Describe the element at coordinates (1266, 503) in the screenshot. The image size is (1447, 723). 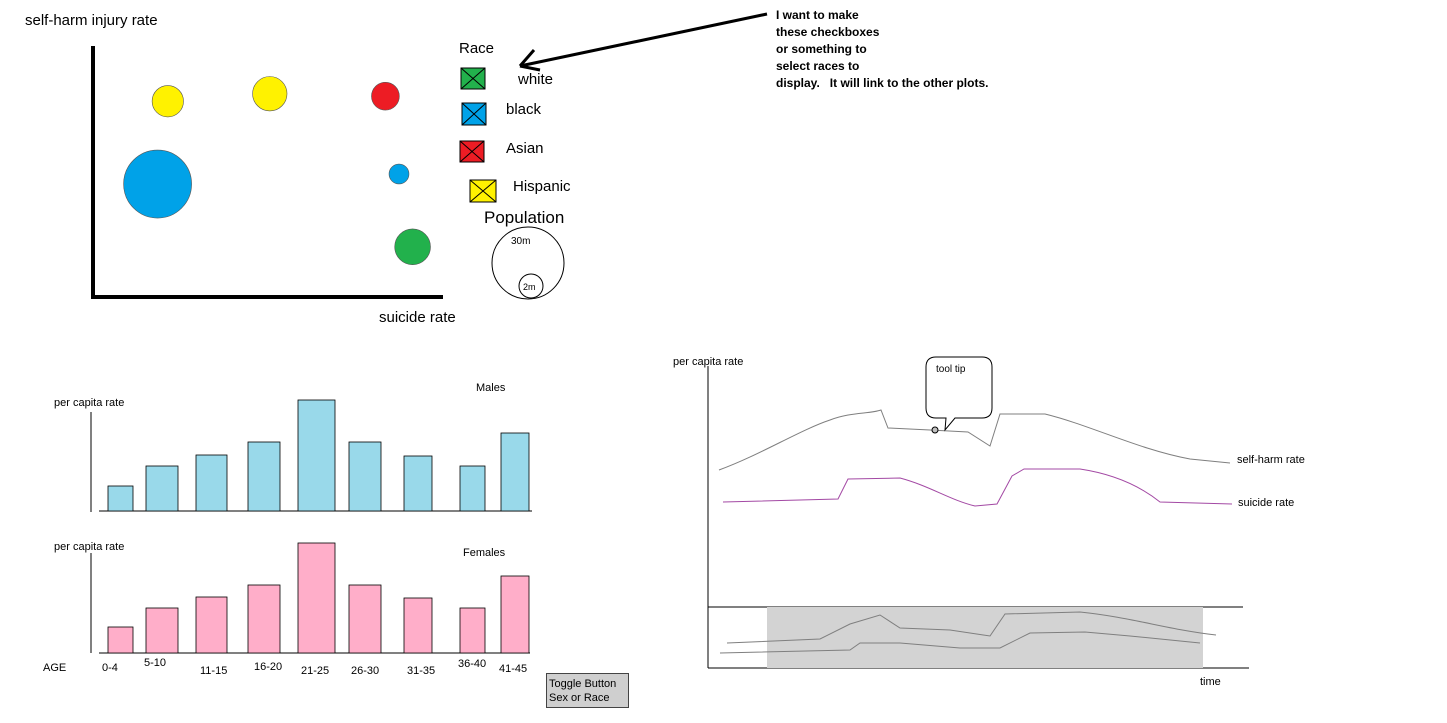
I see `suicide-series-label: suicide rate` at that location.